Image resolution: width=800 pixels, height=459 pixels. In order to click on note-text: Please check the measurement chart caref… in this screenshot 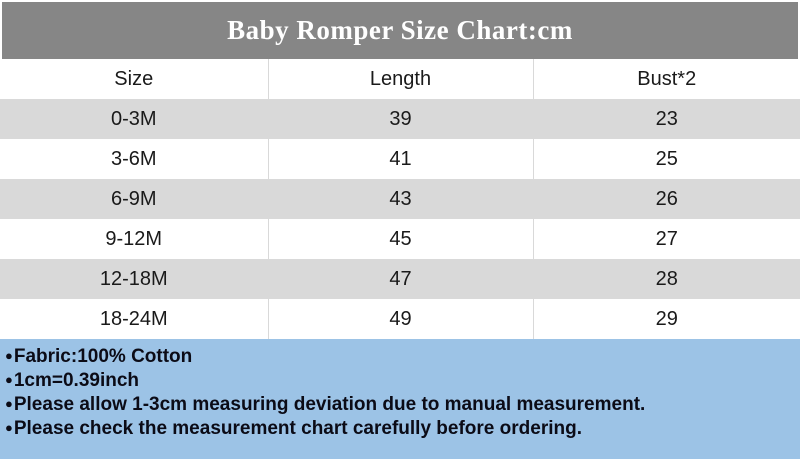, I will do `click(297, 428)`.